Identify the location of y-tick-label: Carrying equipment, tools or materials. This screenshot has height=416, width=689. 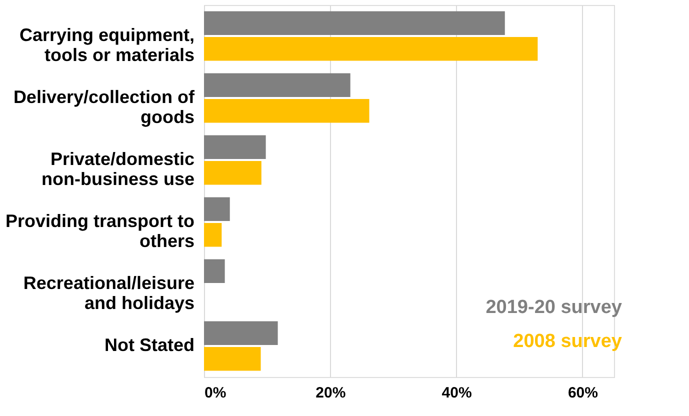
(106, 45).